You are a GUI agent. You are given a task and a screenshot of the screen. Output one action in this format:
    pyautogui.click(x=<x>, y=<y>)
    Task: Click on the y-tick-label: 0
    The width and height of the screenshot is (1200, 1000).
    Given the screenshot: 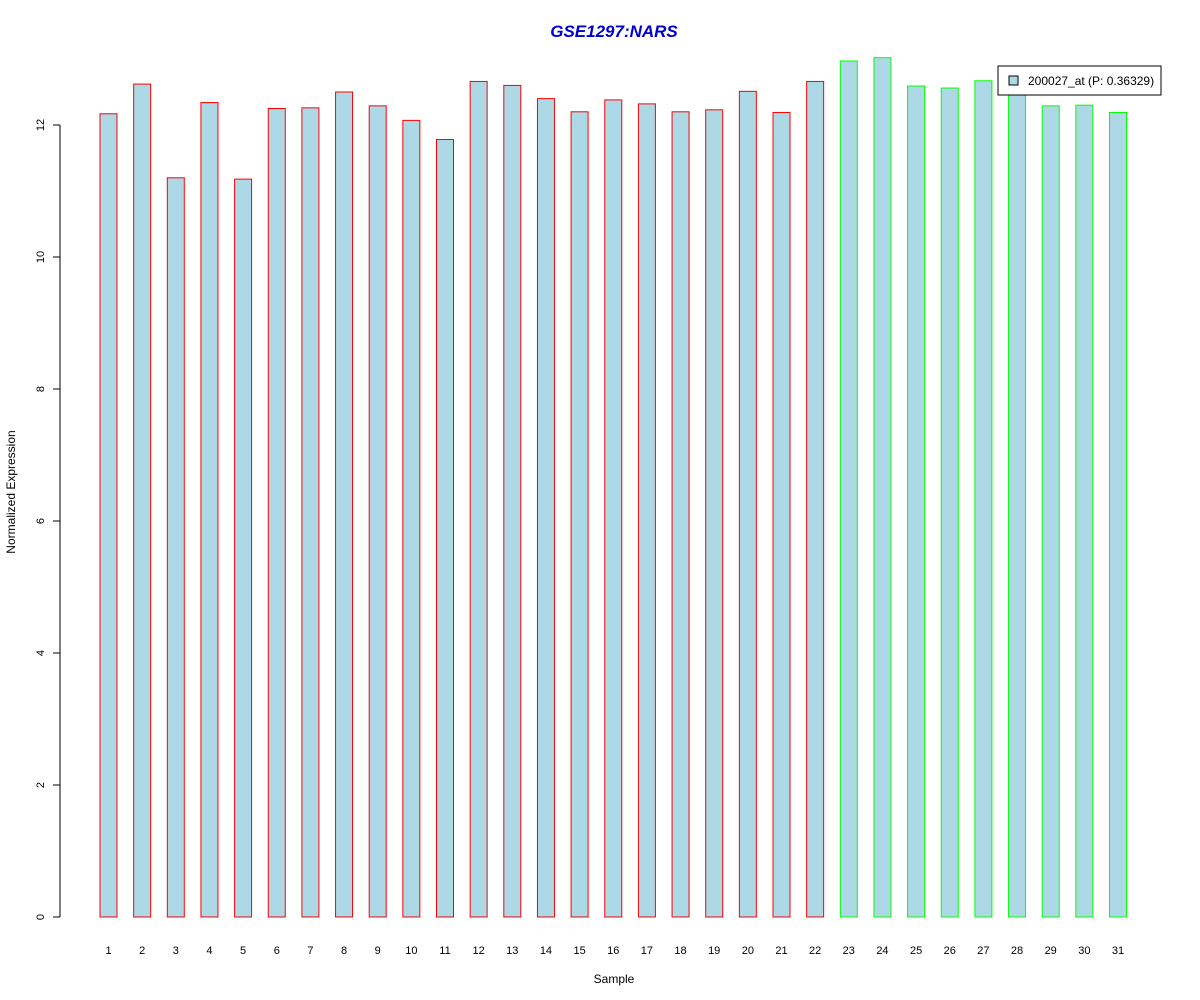 What is the action you would take?
    pyautogui.click(x=41, y=917)
    